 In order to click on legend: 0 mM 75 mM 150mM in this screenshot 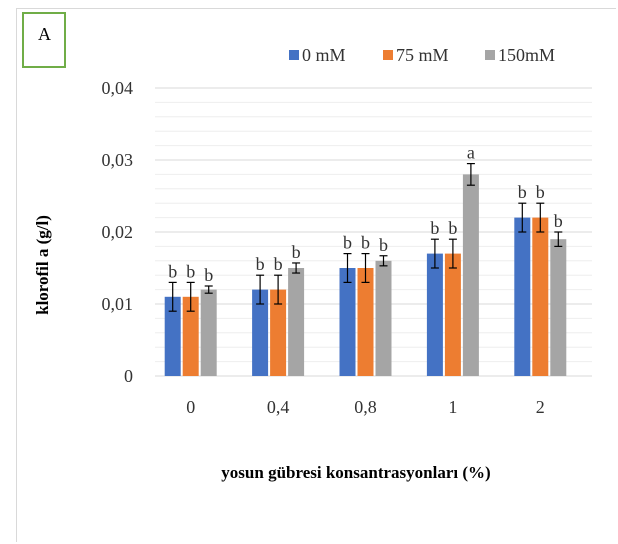, I will do `click(422, 55)`.